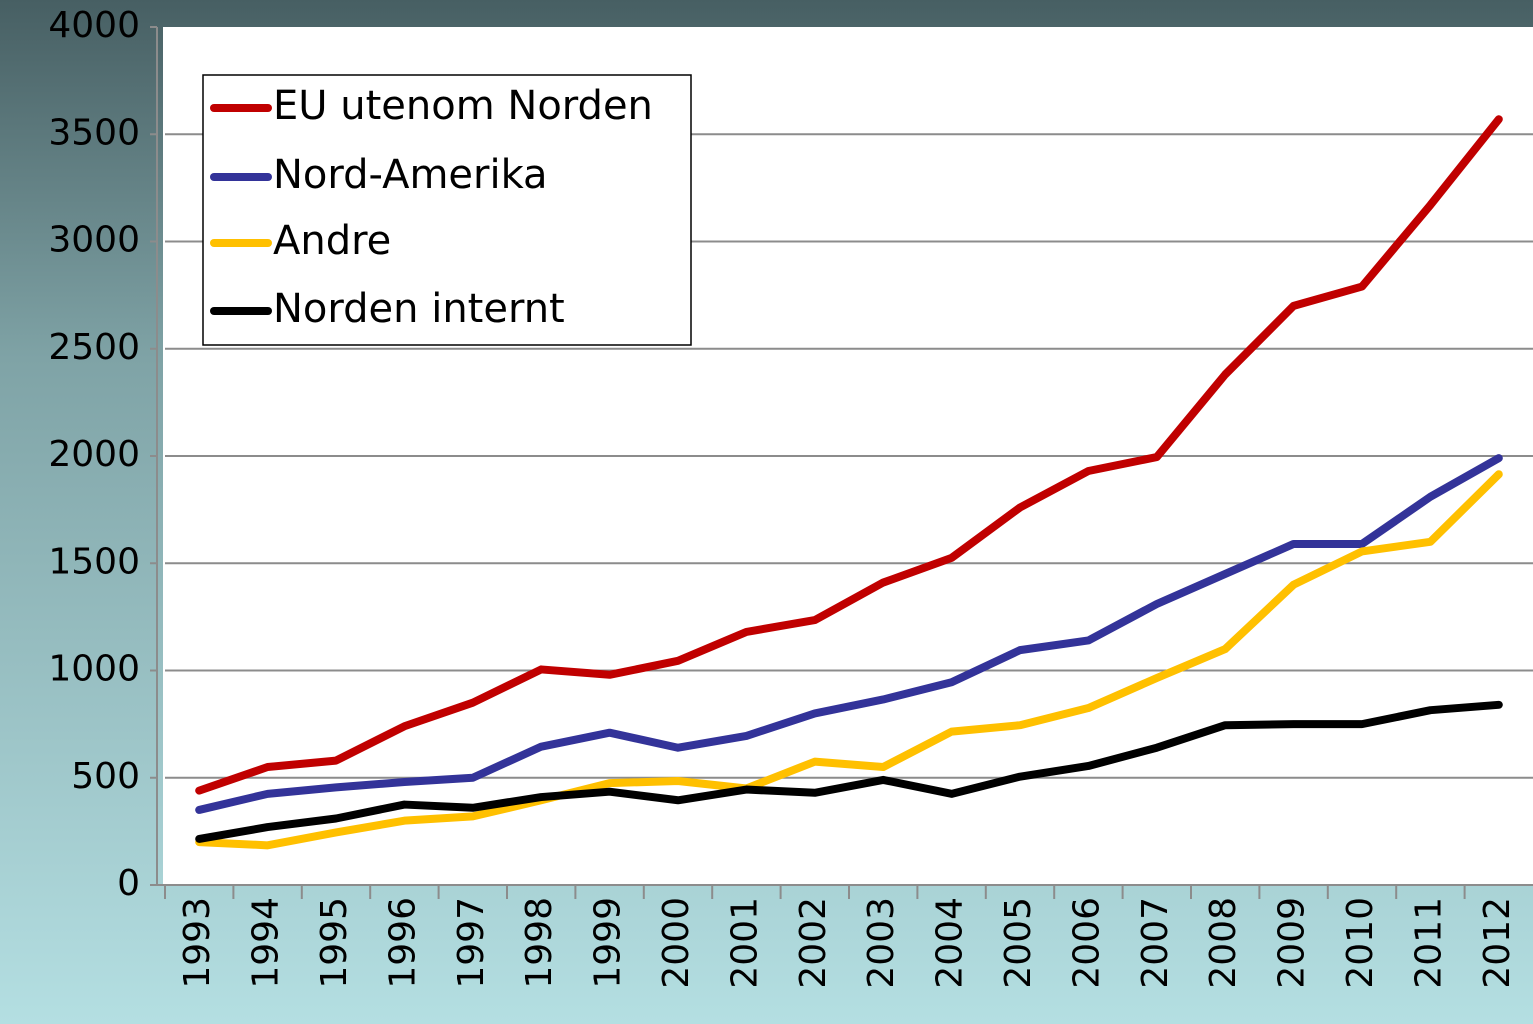  Describe the element at coordinates (410, 175) in the screenshot. I see `legend-label: Nord-Amerika` at that location.